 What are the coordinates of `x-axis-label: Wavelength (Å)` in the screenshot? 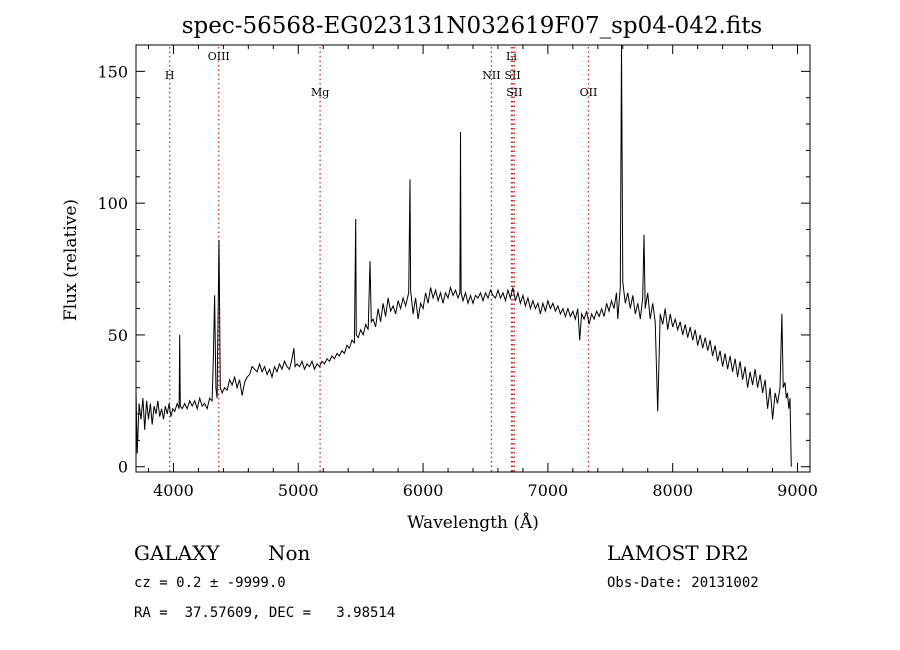 It's located at (473, 522).